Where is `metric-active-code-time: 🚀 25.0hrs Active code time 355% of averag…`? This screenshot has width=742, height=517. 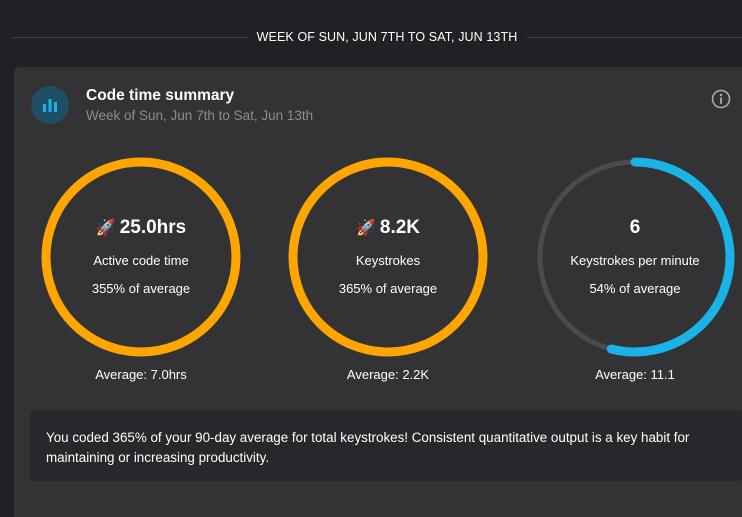
metric-active-code-time: 🚀 25.0hrs Active code time 355% of averag… is located at coordinates (141, 257).